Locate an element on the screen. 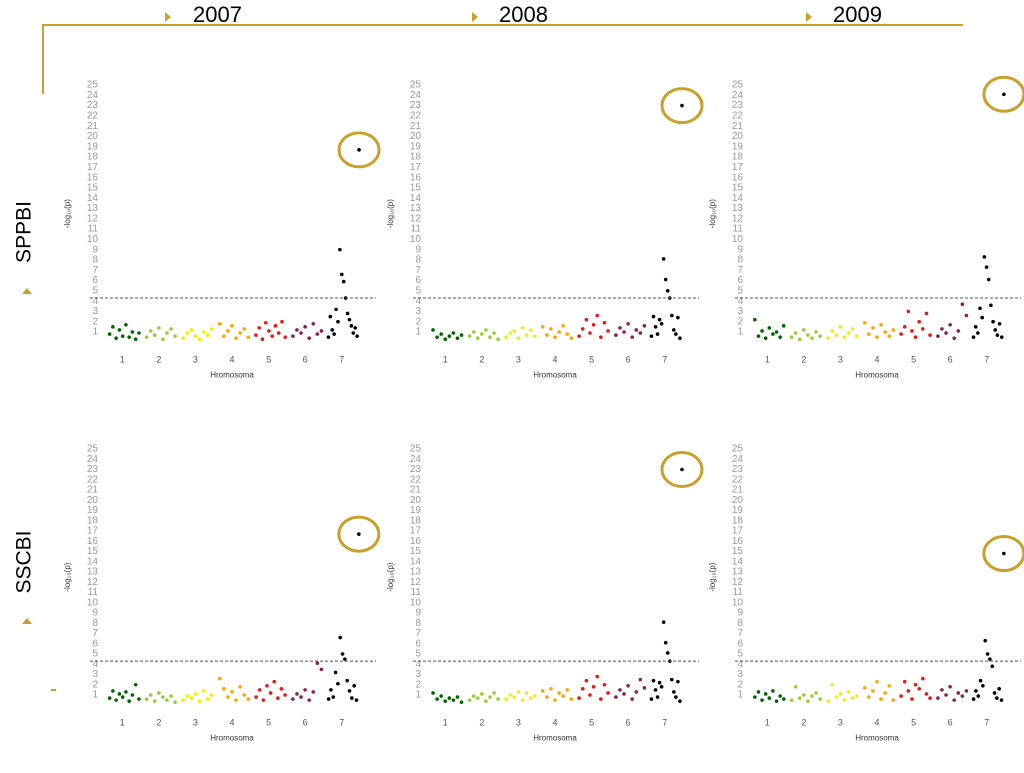 The width and height of the screenshot is (1024, 773). y-tick-label: 18 is located at coordinates (416, 520).